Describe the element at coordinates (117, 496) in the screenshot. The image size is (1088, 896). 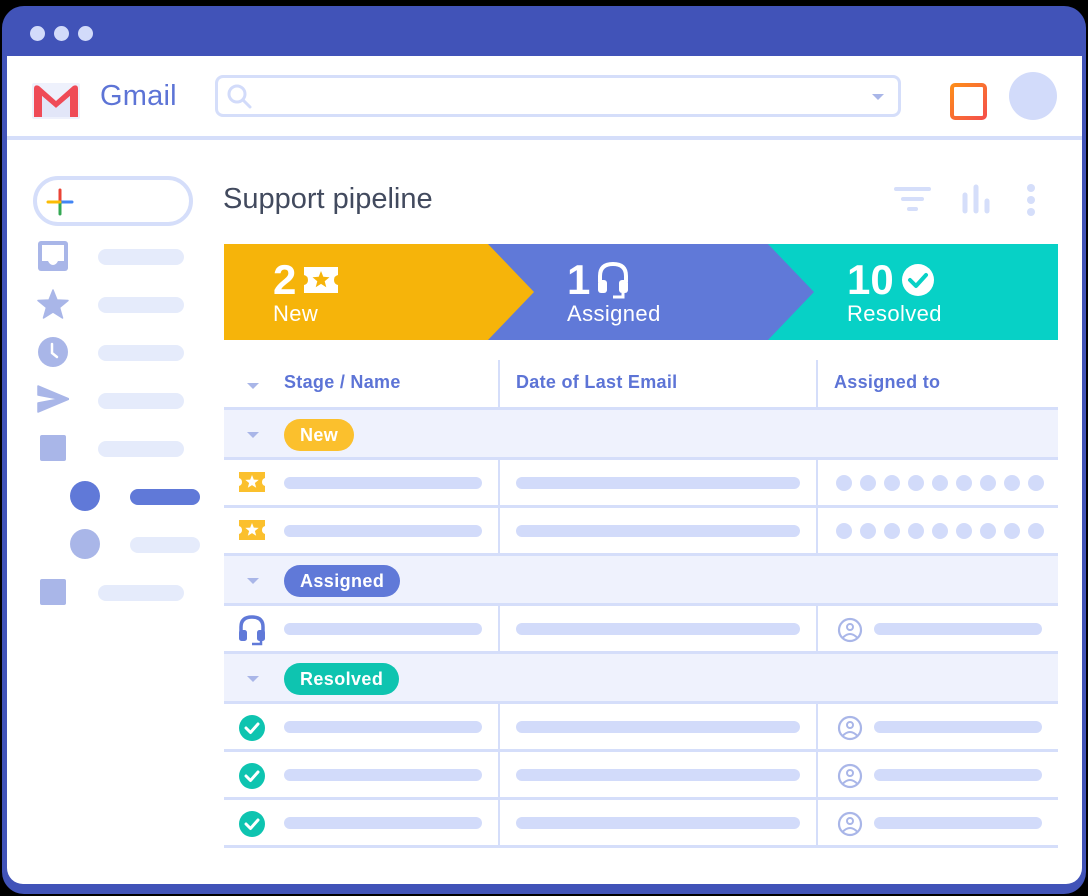
I see `sidebar-subitem-active` at that location.